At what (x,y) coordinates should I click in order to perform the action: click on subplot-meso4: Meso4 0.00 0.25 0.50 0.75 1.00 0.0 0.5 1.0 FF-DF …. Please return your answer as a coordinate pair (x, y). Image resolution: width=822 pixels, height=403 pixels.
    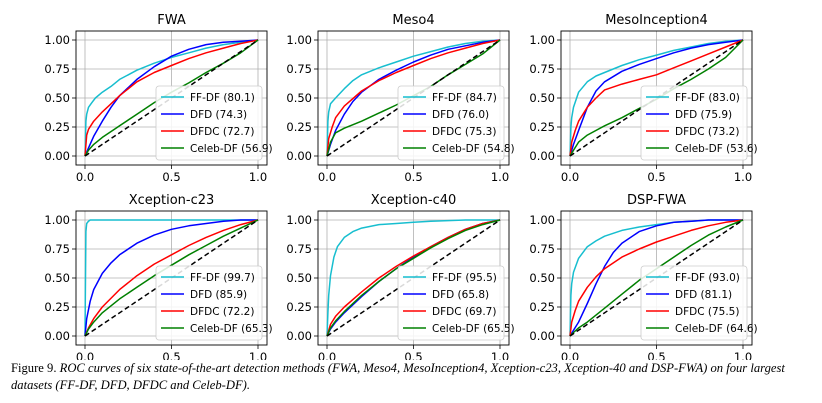
    Looking at the image, I should click on (400, 98).